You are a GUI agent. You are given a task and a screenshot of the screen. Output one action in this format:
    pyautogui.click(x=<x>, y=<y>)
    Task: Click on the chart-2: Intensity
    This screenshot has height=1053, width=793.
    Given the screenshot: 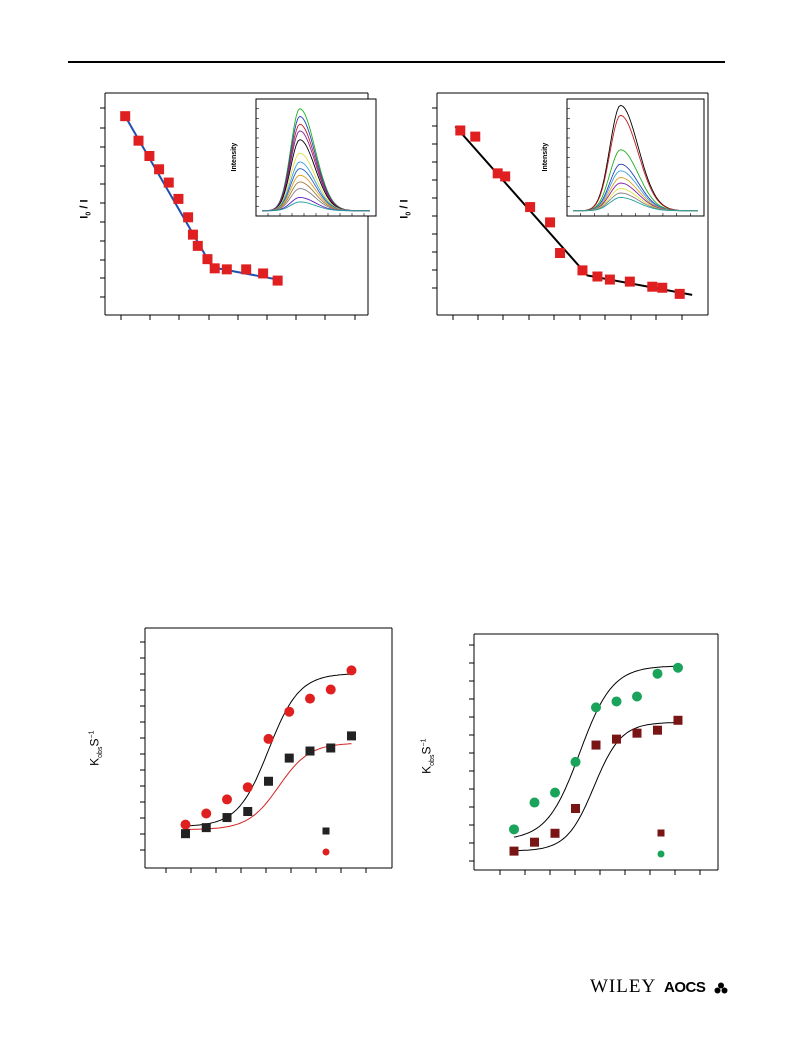 What is the action you would take?
    pyautogui.click(x=570, y=206)
    